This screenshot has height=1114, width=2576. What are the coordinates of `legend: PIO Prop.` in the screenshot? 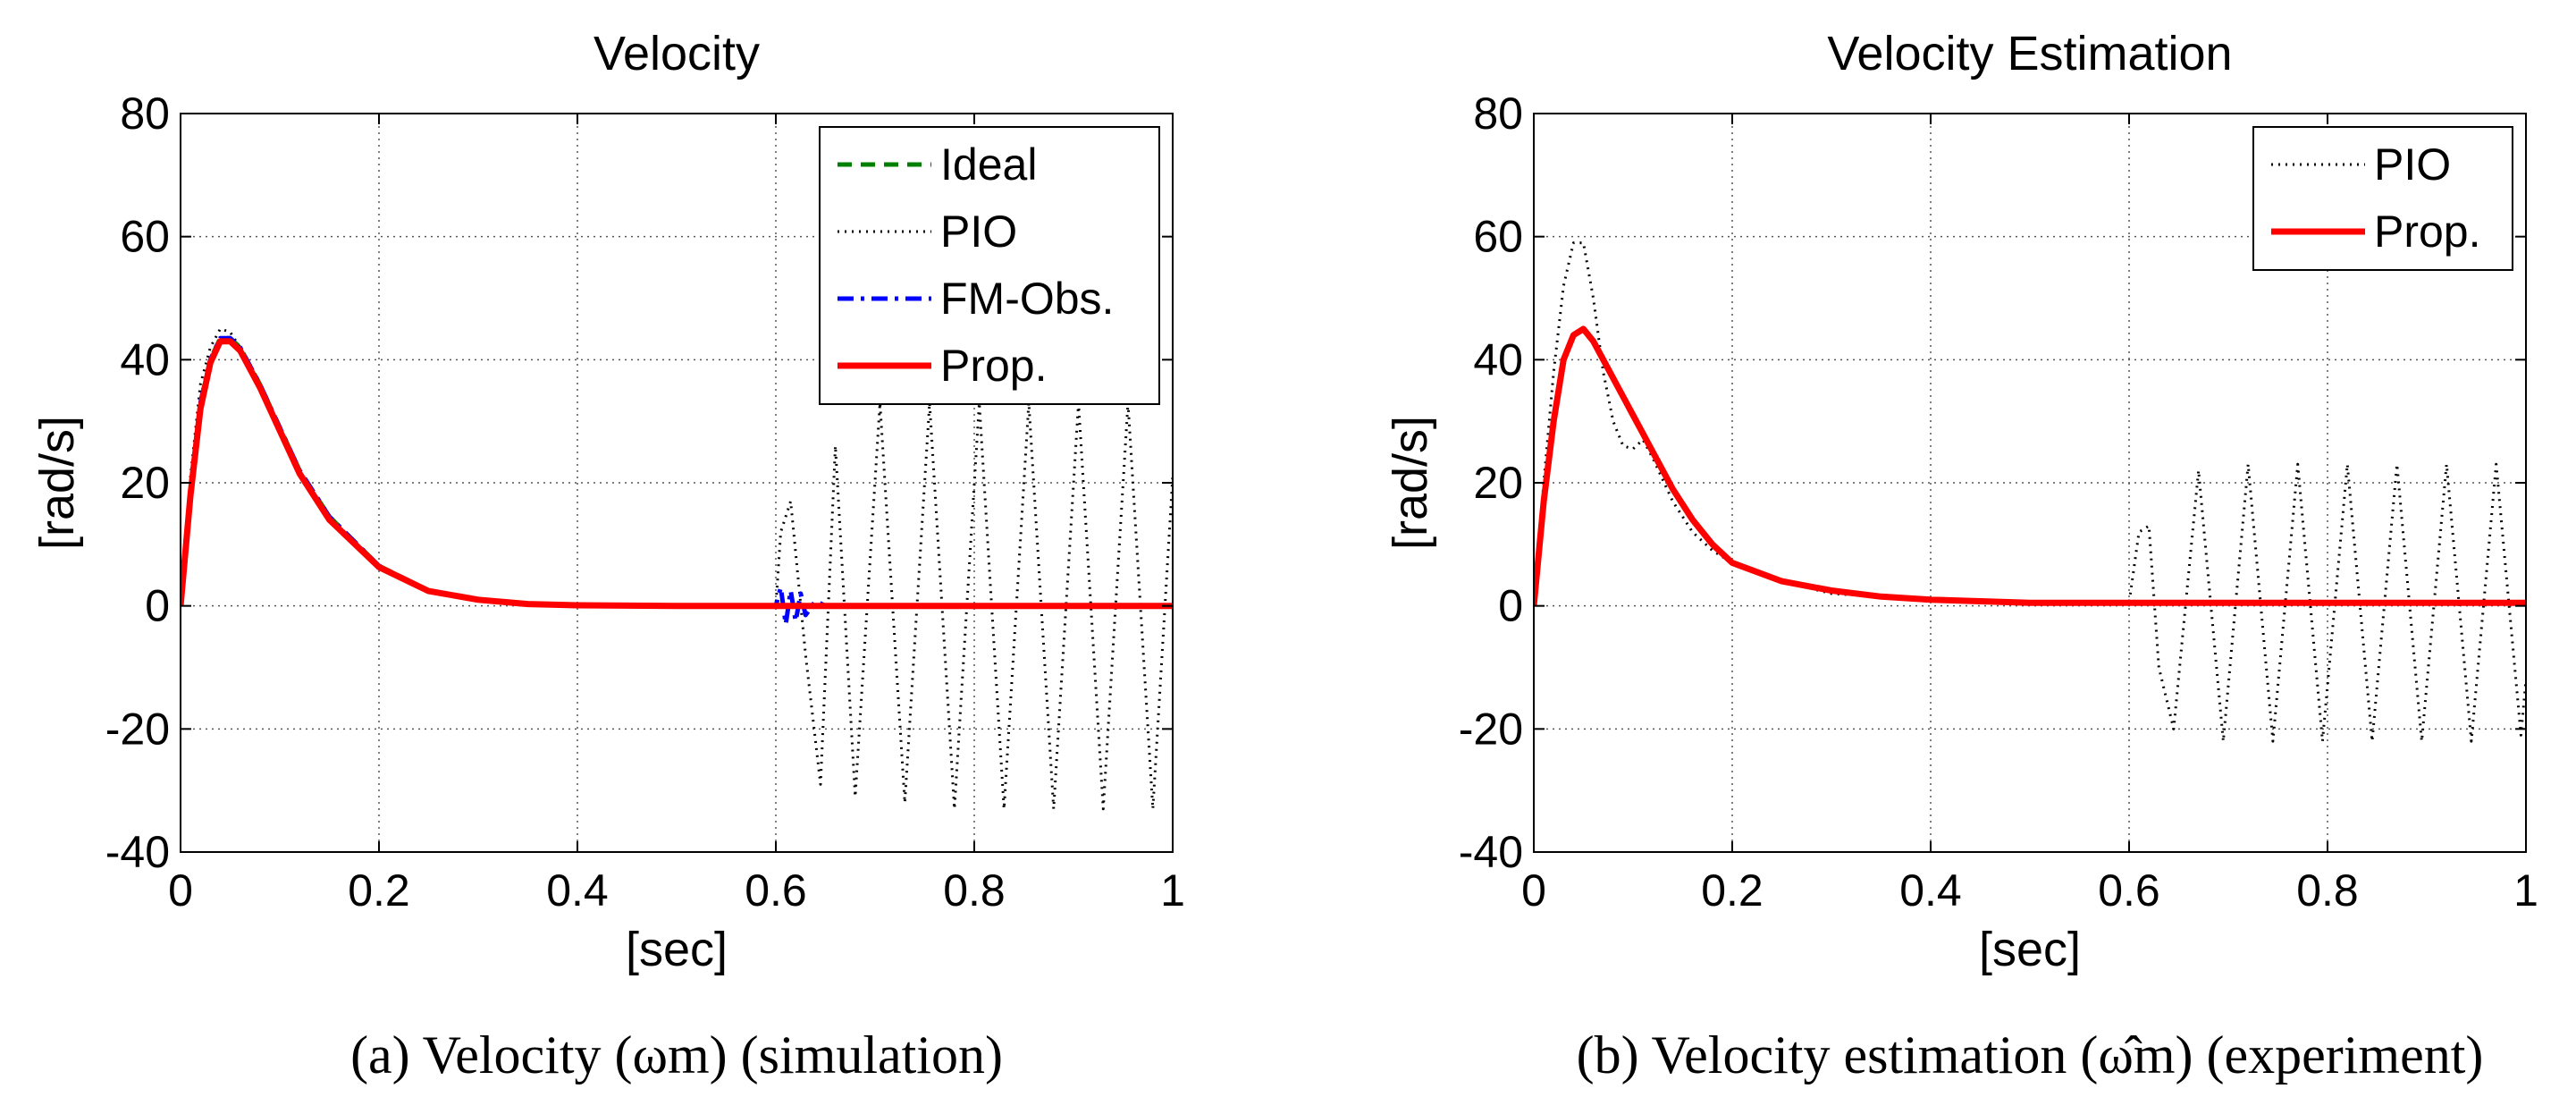 It's located at (2383, 198).